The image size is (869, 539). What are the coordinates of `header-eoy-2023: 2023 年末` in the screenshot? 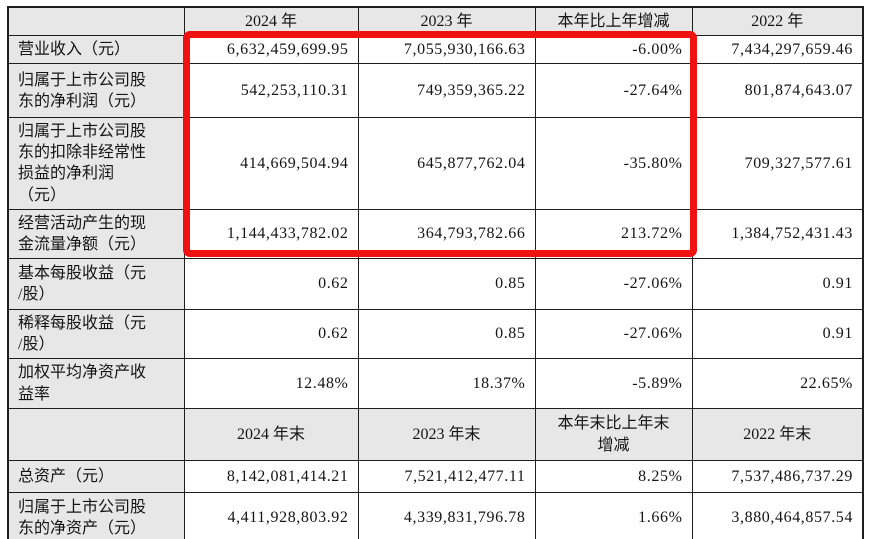 It's located at (446, 435).